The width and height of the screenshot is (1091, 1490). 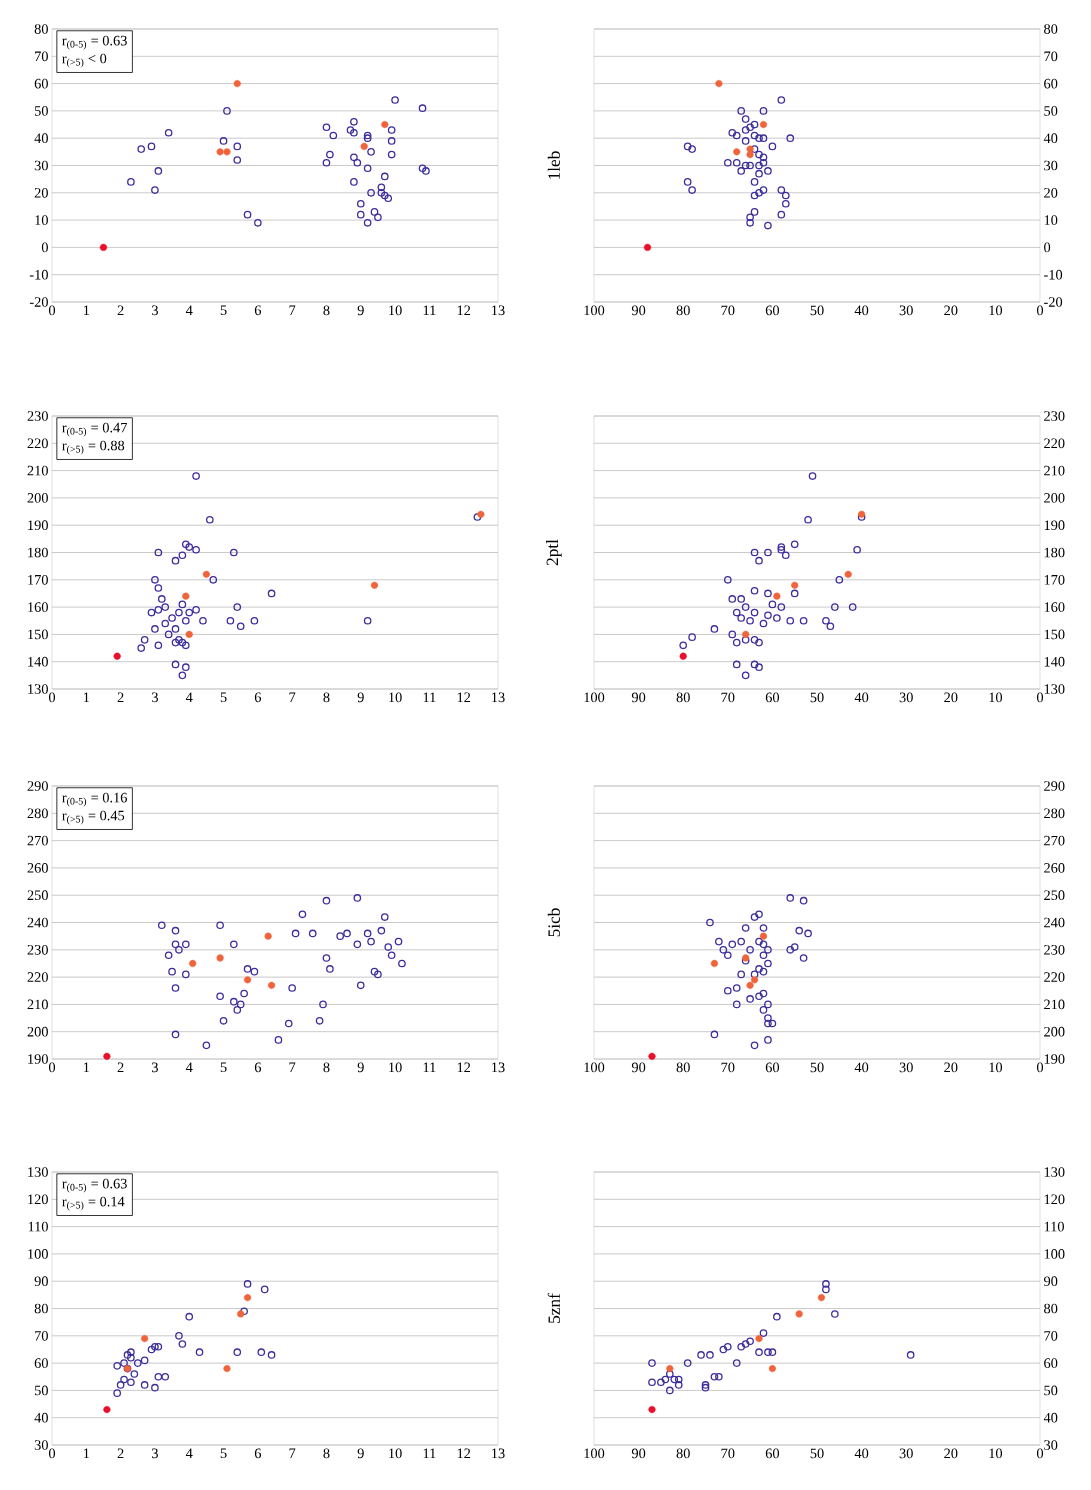 What do you see at coordinates (996, 310) in the screenshot?
I see `x-tick-label: 10` at bounding box center [996, 310].